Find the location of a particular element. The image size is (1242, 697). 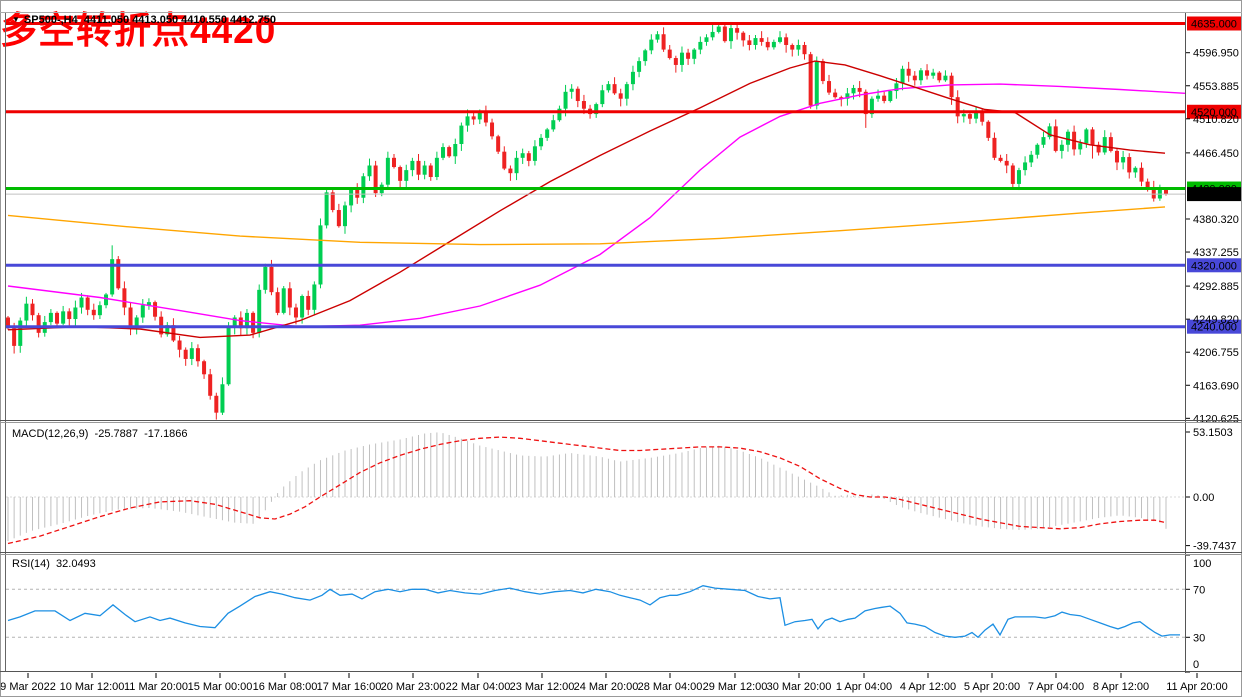

current-price-badge is located at coordinates (1214, 194).